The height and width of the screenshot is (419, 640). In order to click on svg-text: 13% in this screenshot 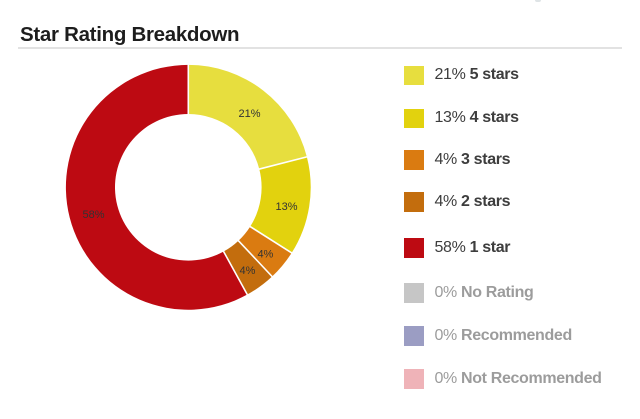, I will do `click(286, 207)`.